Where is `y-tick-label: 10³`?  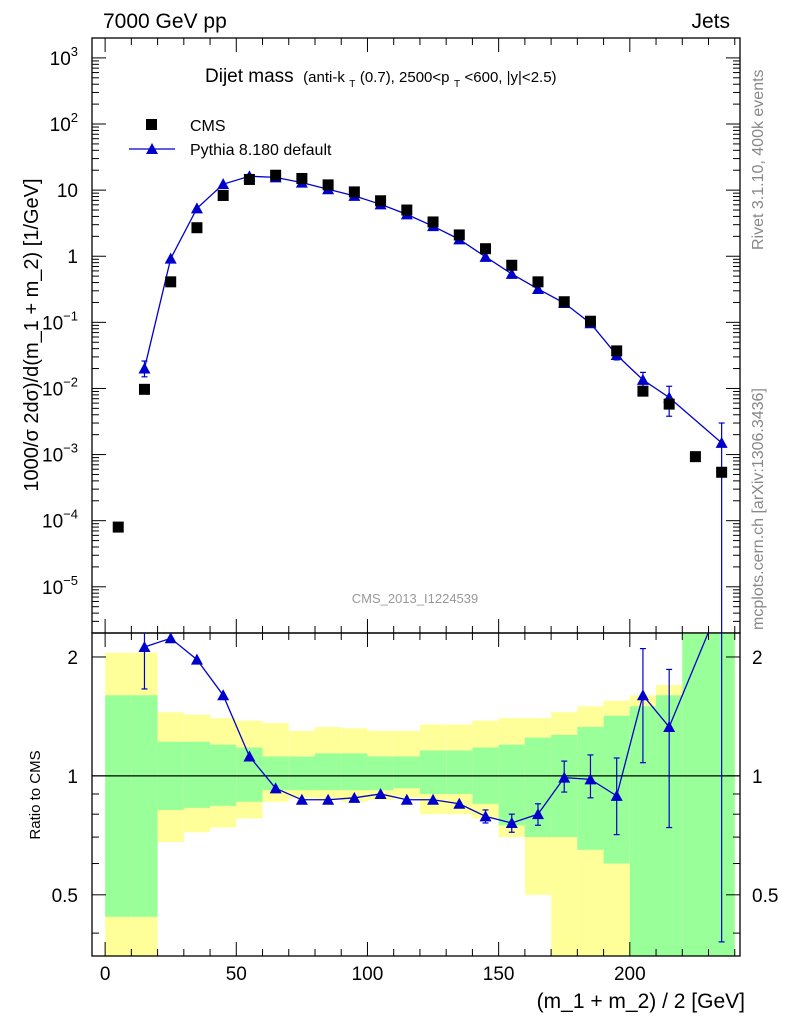
y-tick-label: 10³ is located at coordinates (64, 57).